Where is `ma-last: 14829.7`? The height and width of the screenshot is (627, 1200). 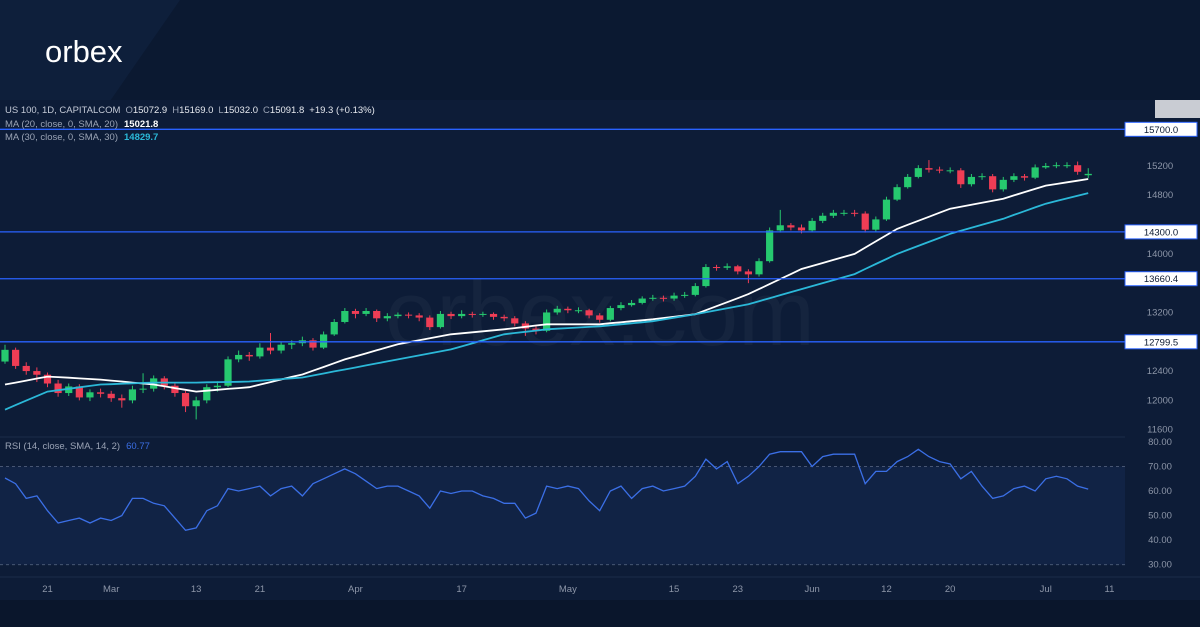 ma-last: 14829.7 is located at coordinates (141, 137).